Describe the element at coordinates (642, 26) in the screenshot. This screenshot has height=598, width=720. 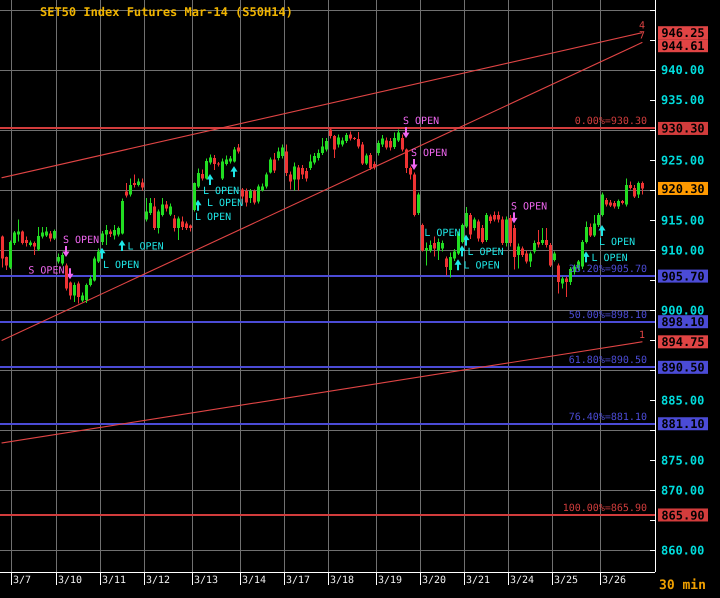
I see `legend-label: 4` at that location.